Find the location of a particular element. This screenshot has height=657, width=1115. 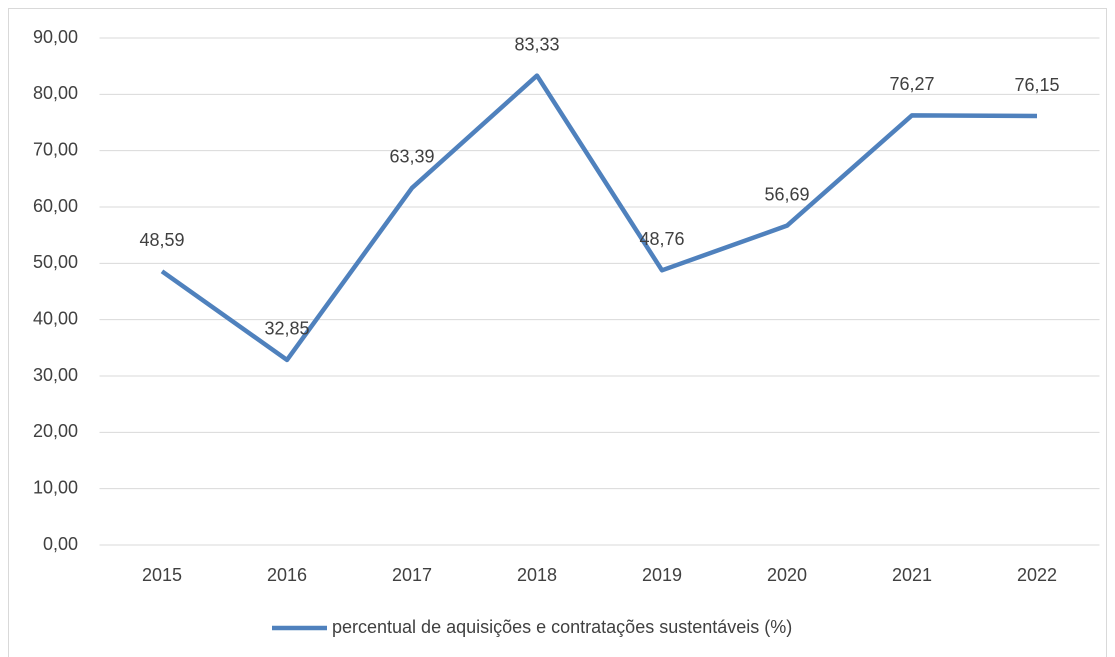

y-tick-label: 80,00 is located at coordinates (55, 93).